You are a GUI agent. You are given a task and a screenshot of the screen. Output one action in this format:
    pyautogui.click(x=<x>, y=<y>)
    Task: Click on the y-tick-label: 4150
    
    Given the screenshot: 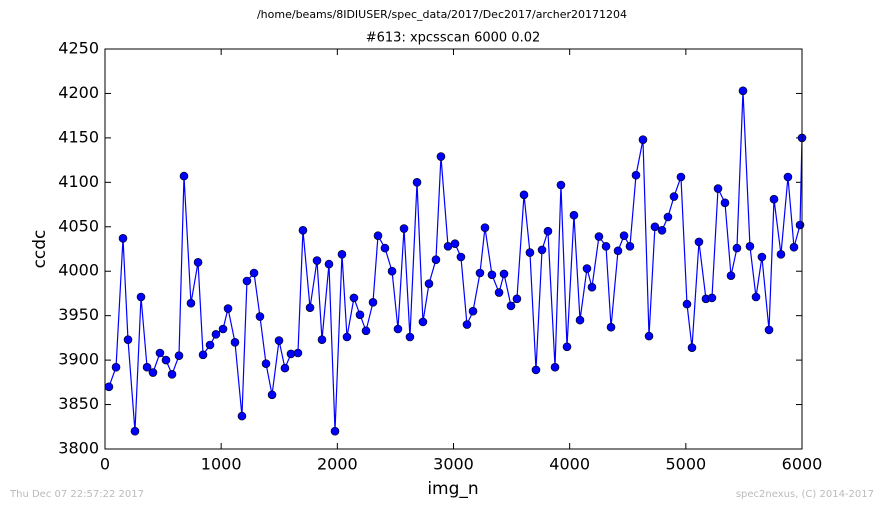 What is the action you would take?
    pyautogui.click(x=78, y=136)
    